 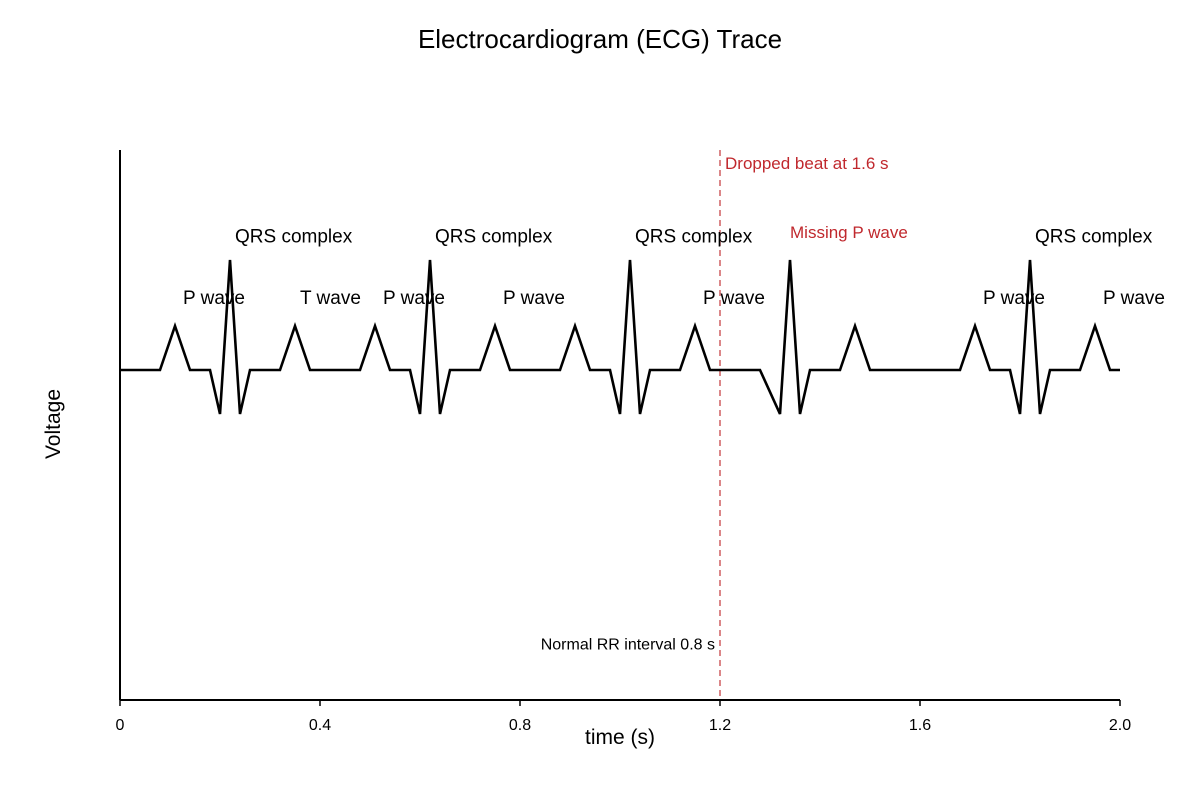 I want to click on x-tick-label: 0.8, so click(x=520, y=725).